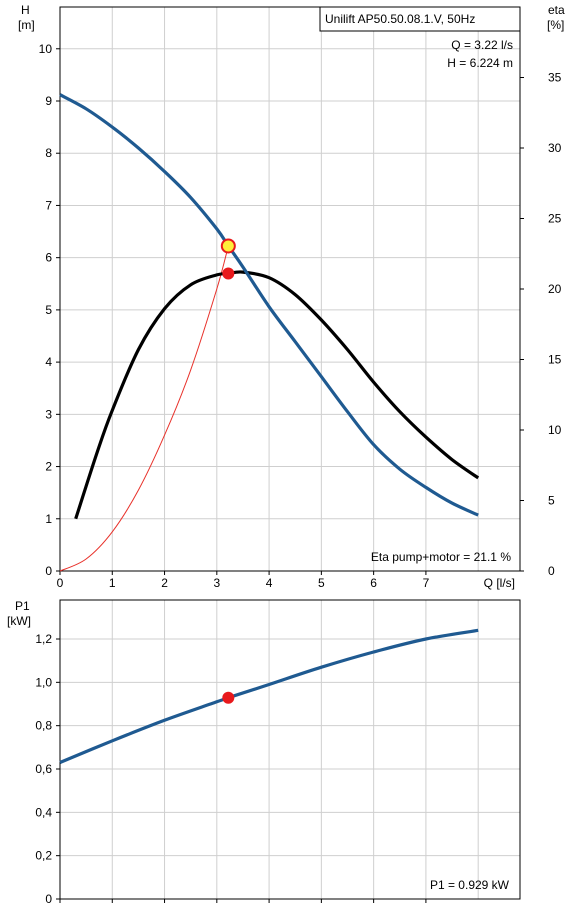 Image resolution: width=585 pixels, height=910 pixels. I want to click on x-tick-label: 2, so click(164, 583).